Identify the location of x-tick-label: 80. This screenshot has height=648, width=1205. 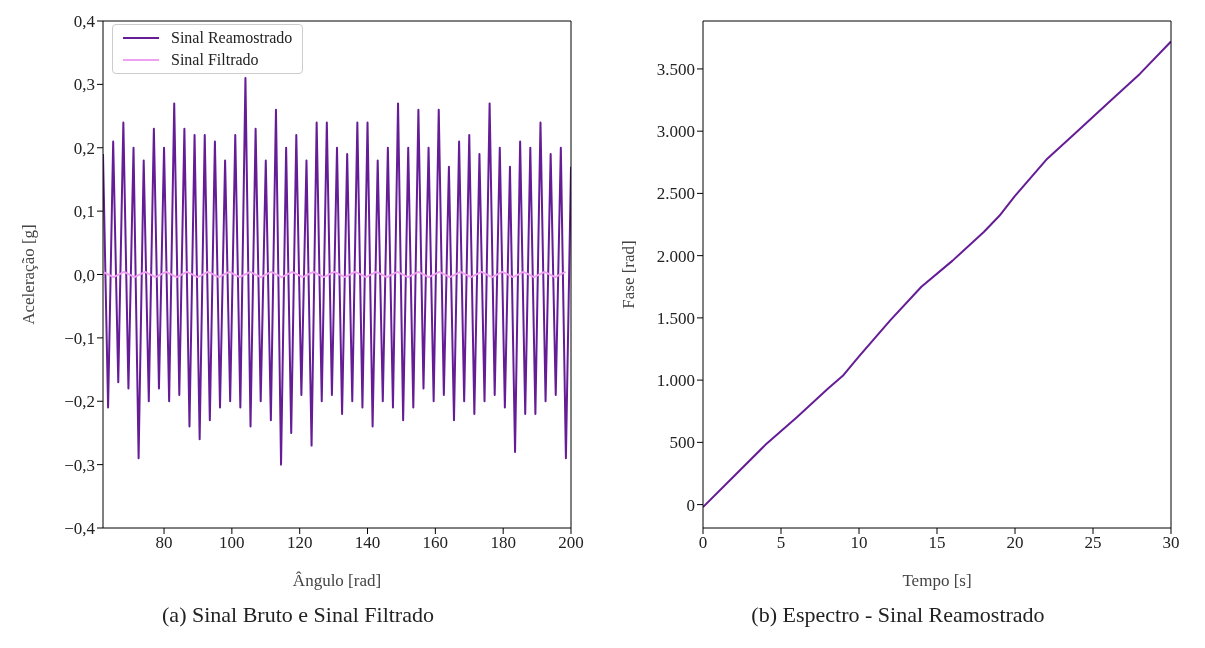
(164, 543).